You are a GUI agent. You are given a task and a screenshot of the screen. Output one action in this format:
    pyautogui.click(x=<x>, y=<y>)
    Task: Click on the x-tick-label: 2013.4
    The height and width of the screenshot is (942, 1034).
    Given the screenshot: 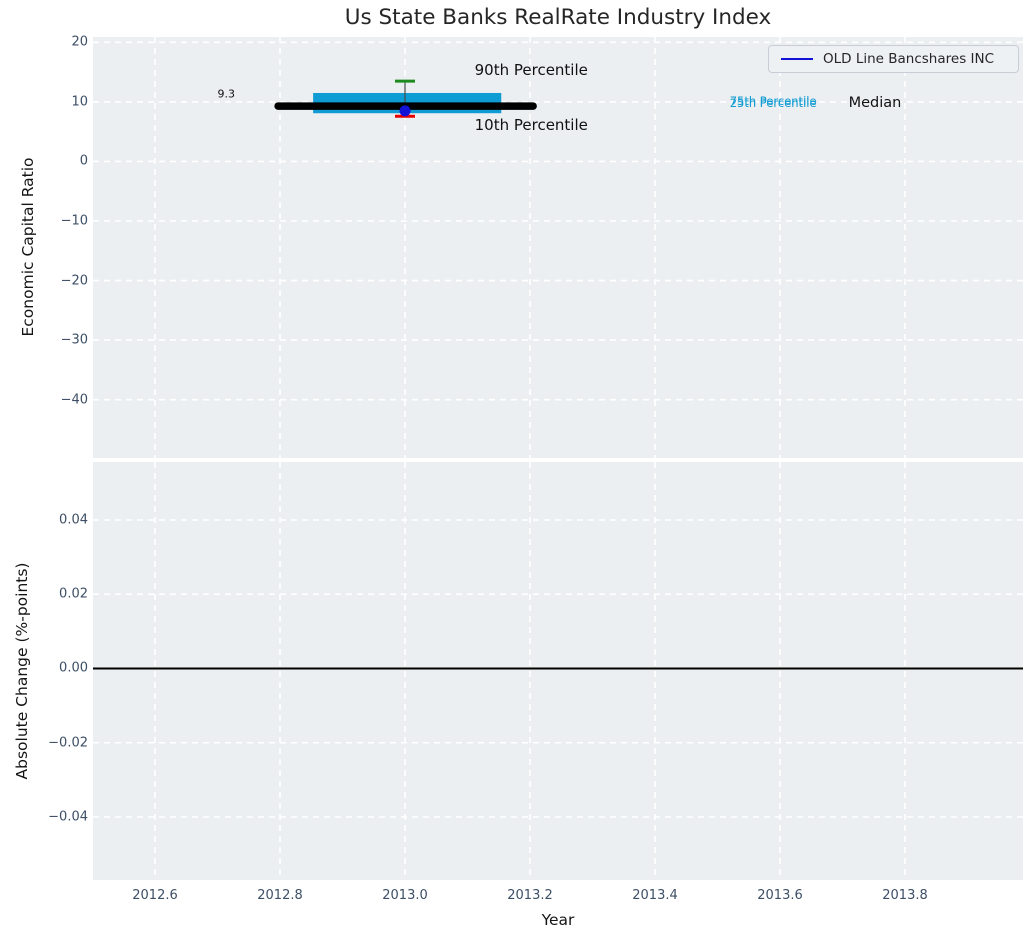 What is the action you would take?
    pyautogui.click(x=655, y=895)
    